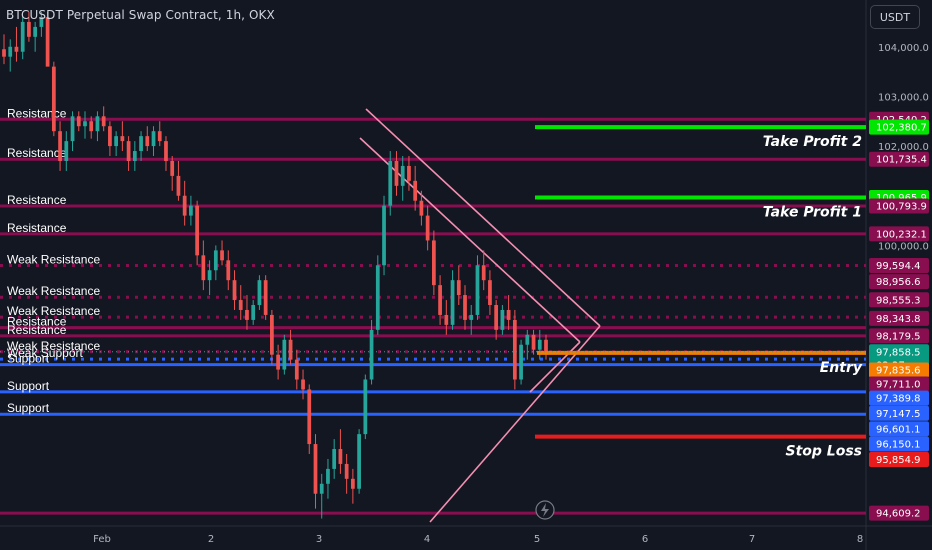 The width and height of the screenshot is (932, 550). What do you see at coordinates (812, 142) in the screenshot?
I see `take-profit-label: Take Profit 2` at bounding box center [812, 142].